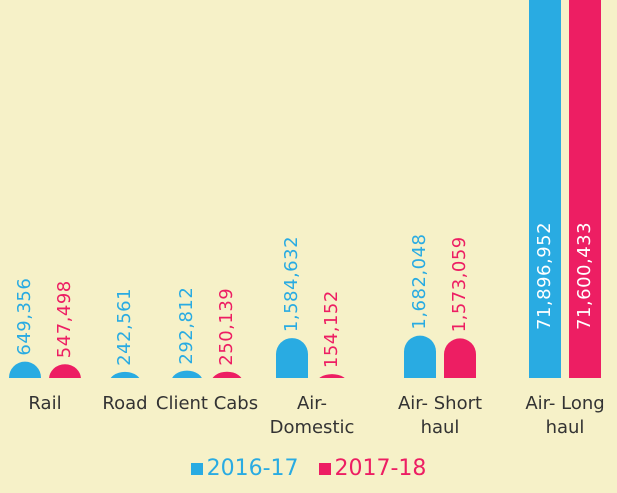  What do you see at coordinates (380, 468) in the screenshot?
I see `legend-label: 2017-18` at bounding box center [380, 468].